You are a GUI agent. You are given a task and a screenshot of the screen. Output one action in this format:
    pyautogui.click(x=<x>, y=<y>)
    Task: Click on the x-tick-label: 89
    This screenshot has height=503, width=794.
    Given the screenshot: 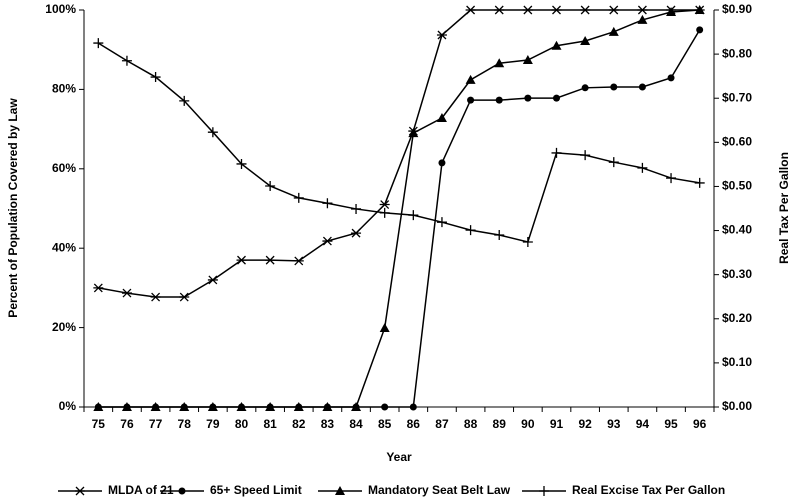 What is the action you would take?
    pyautogui.click(x=500, y=424)
    